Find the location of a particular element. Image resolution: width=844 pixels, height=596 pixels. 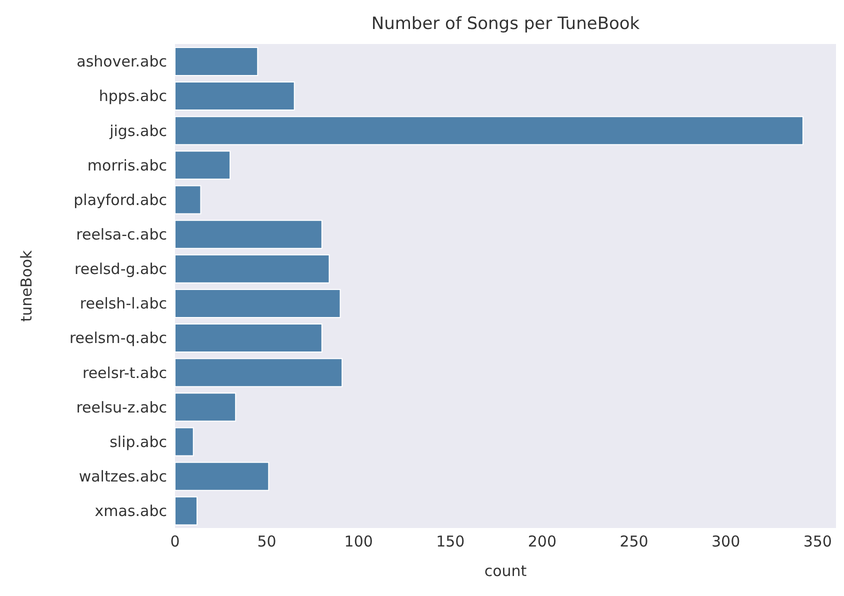

y-tick-label: xmas.abc is located at coordinates (130, 511).